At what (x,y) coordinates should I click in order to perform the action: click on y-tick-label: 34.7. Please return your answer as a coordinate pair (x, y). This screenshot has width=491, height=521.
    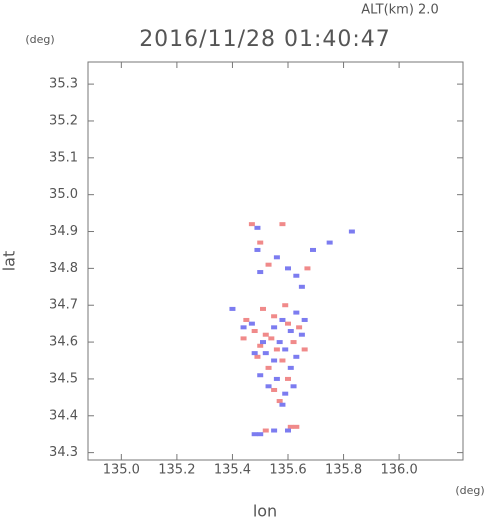
    Looking at the image, I should click on (63, 305).